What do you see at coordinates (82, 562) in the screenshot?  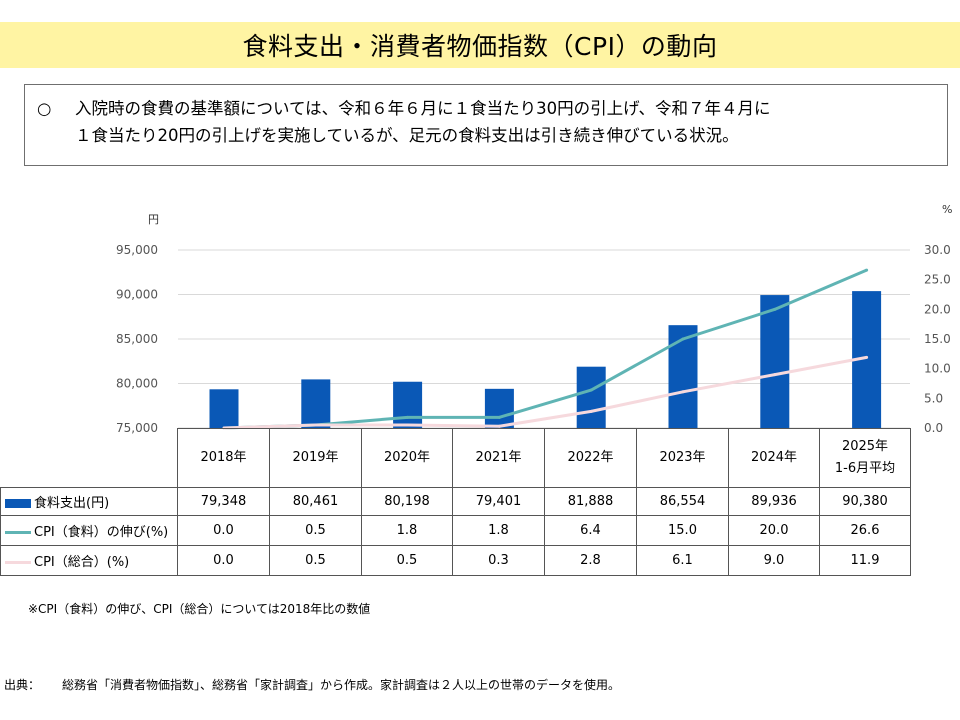 I see `series-name: CPI（総合）(%)` at bounding box center [82, 562].